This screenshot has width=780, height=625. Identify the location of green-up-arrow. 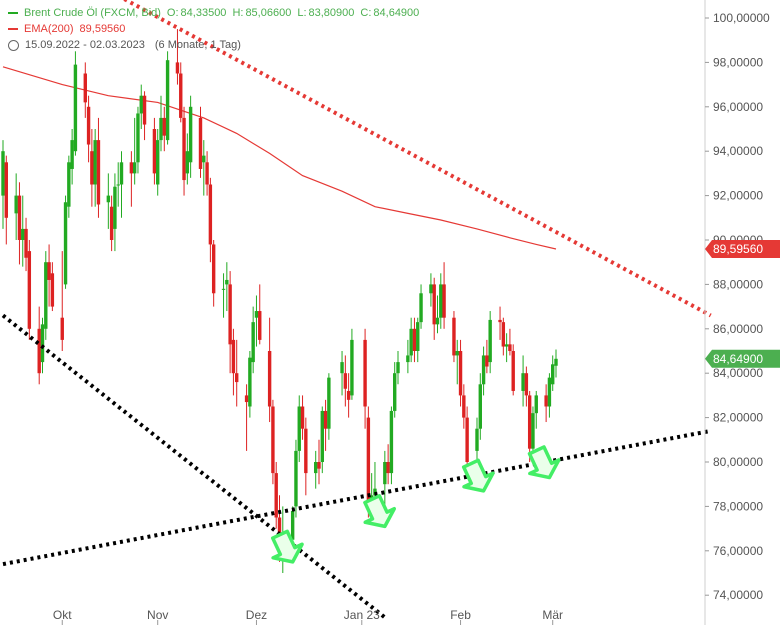
(478, 475).